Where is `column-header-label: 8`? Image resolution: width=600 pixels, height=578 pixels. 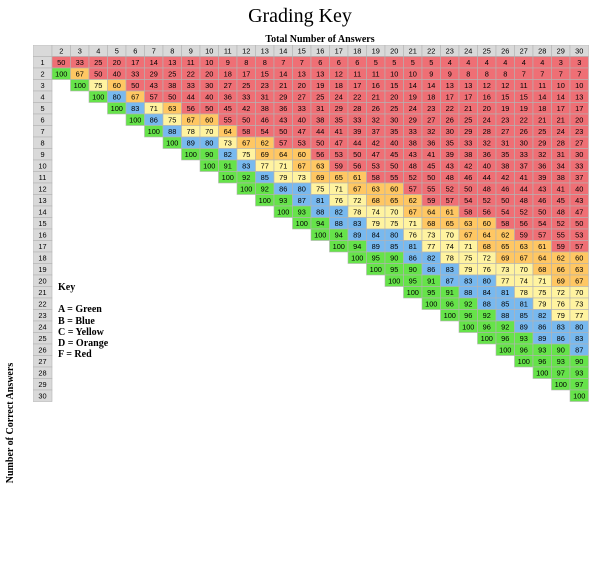 column-header-label: 8 is located at coordinates (172, 51).